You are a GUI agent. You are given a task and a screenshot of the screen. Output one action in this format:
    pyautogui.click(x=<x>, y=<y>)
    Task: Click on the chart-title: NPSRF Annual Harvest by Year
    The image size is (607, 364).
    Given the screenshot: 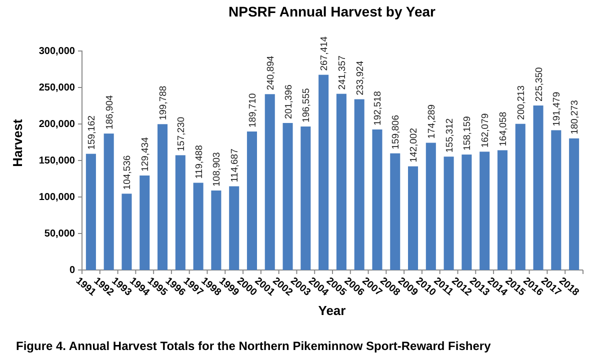 What is the action you would take?
    pyautogui.click(x=332, y=11)
    